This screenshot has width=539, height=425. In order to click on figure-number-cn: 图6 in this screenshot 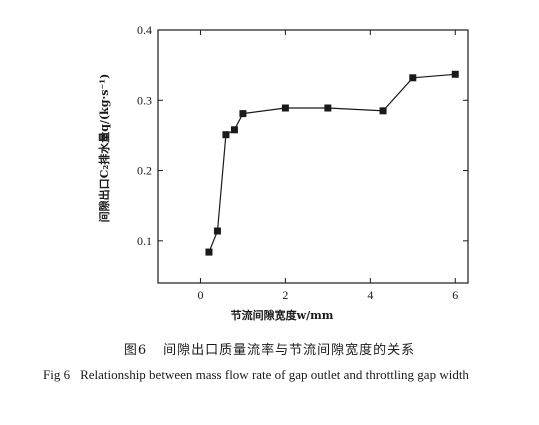, I will do `click(135, 350)`.